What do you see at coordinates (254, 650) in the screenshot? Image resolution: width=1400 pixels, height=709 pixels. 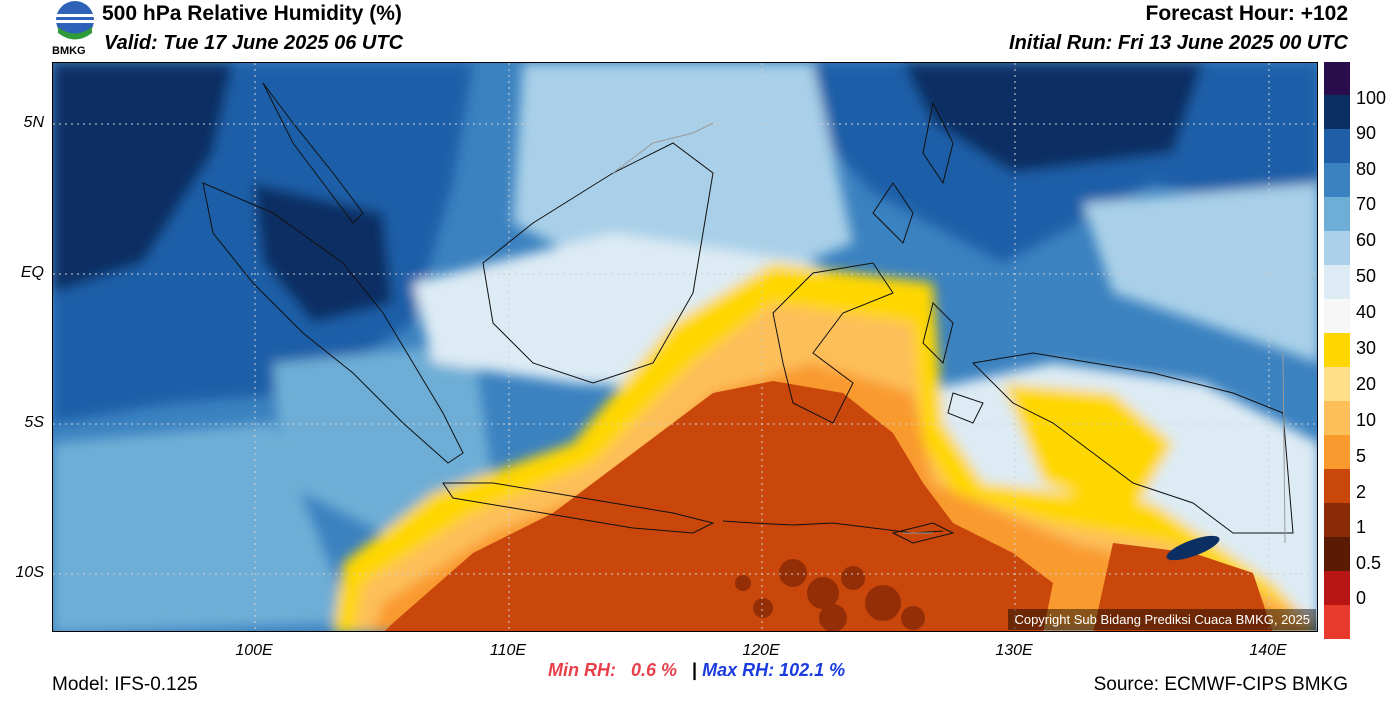 I see `lon-label-100e: 100E` at bounding box center [254, 650].